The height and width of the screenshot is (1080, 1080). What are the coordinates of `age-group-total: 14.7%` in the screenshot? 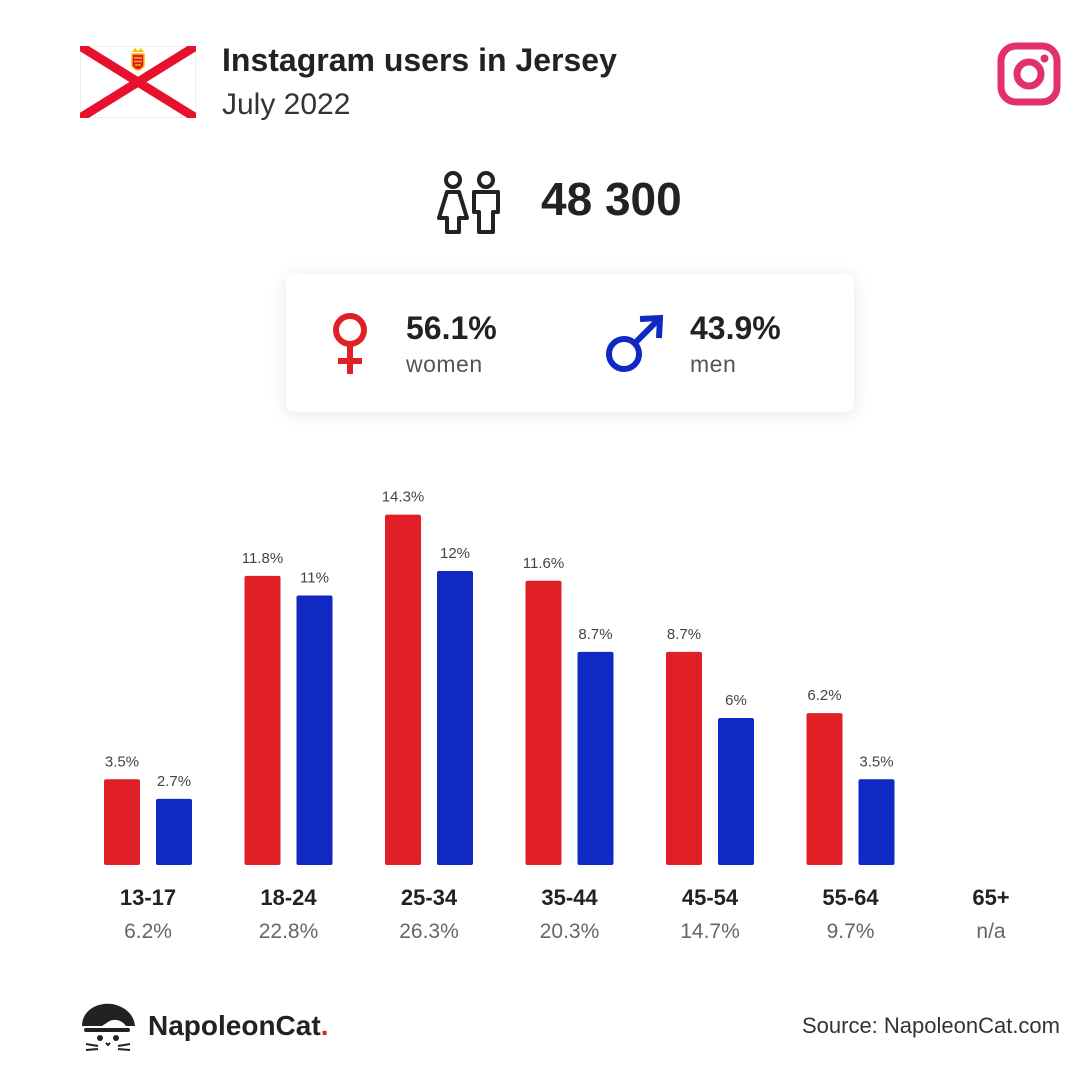 It's located at (710, 931).